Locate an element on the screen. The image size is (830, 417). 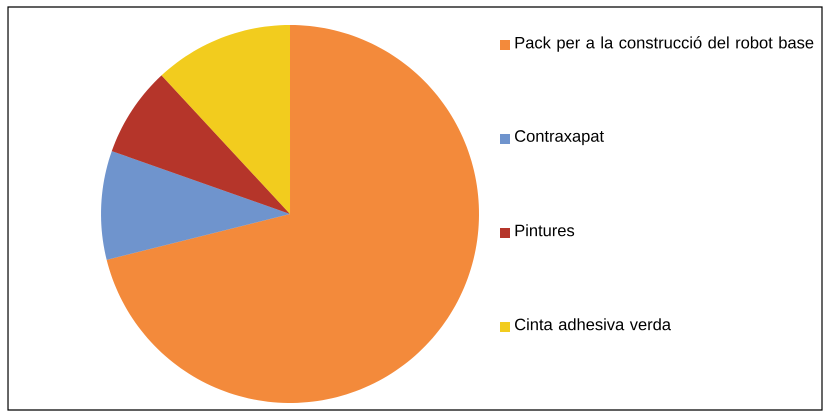
legend-label: Pintures is located at coordinates (545, 230).